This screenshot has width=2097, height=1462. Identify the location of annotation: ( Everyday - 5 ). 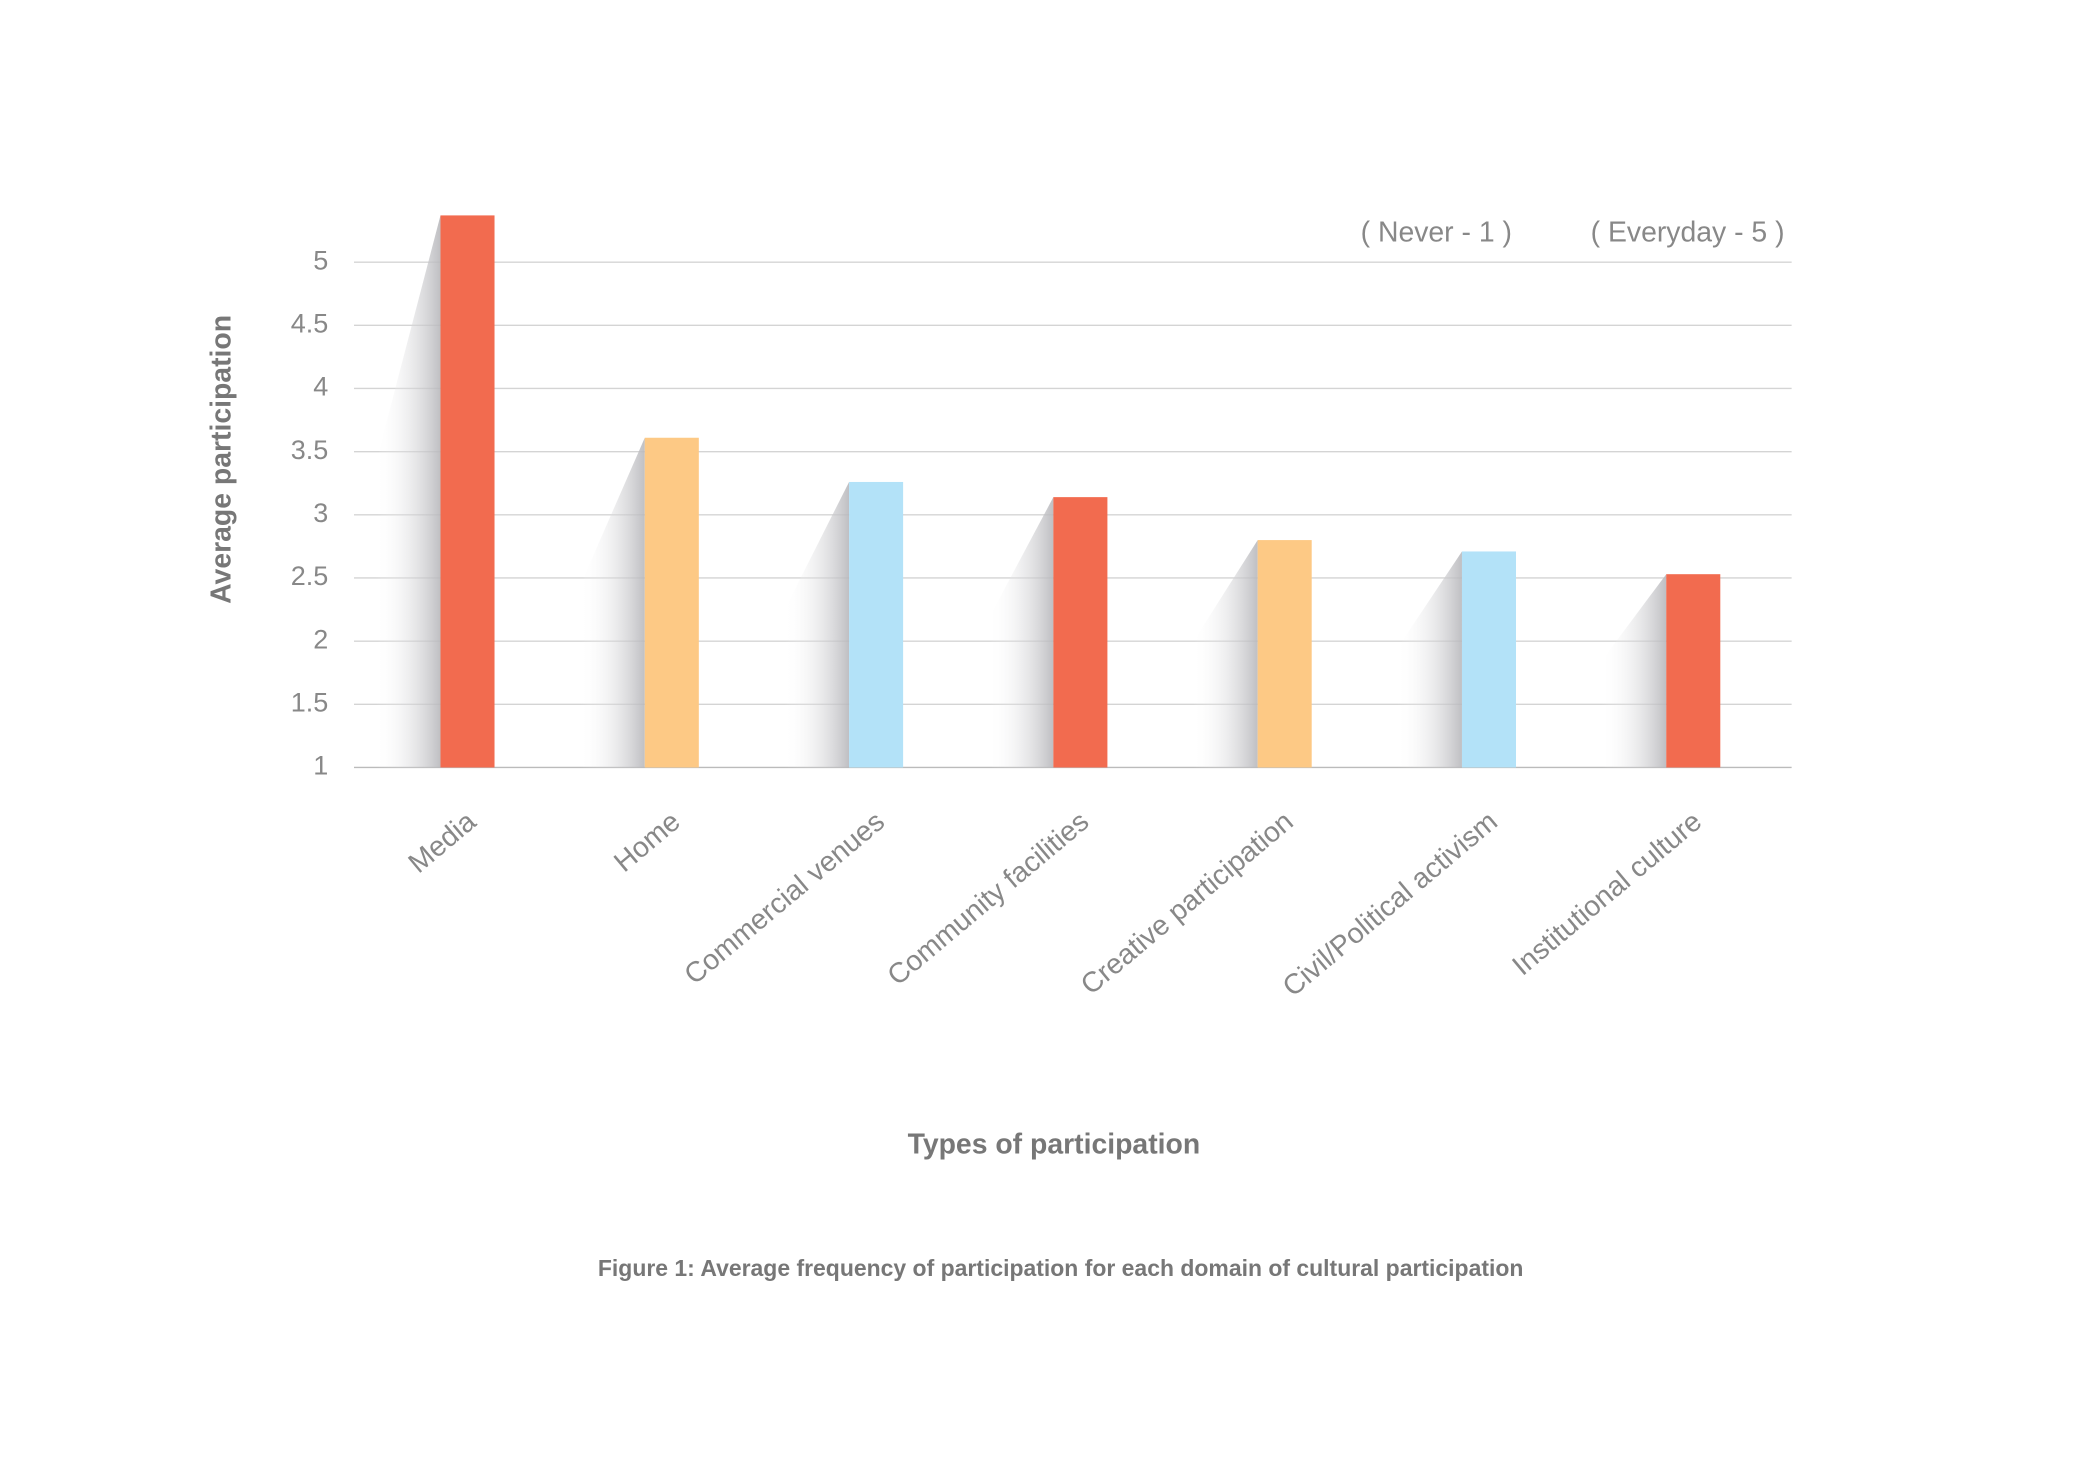
(1688, 232).